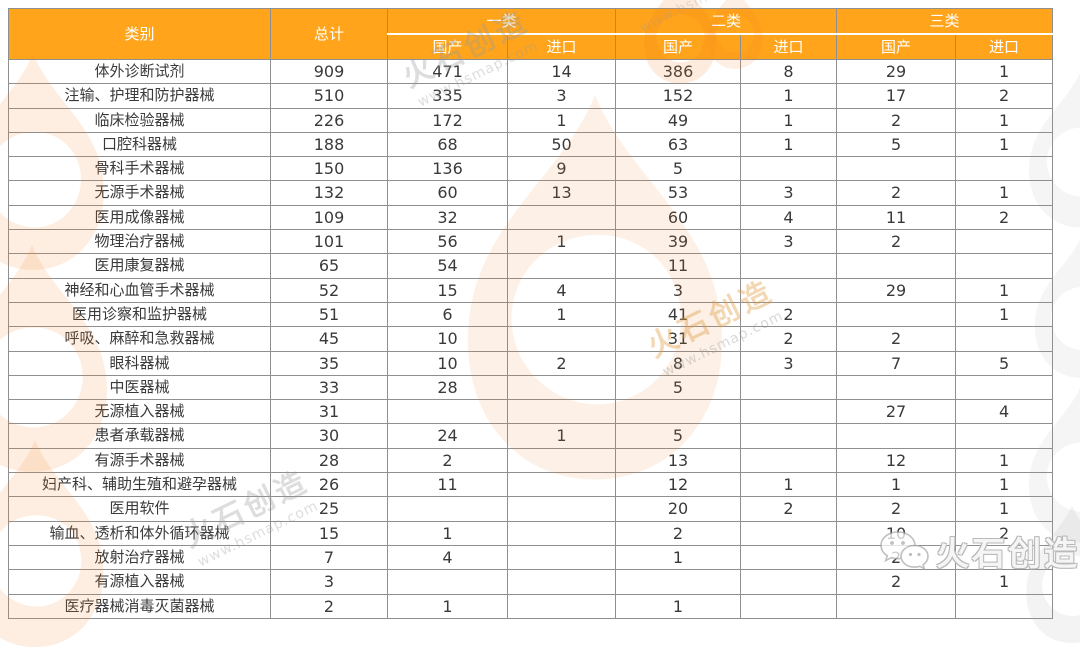 Image resolution: width=1080 pixels, height=650 pixels. Describe the element at coordinates (561, 314) in the screenshot. I see `class1-imported-cell: 1` at that location.